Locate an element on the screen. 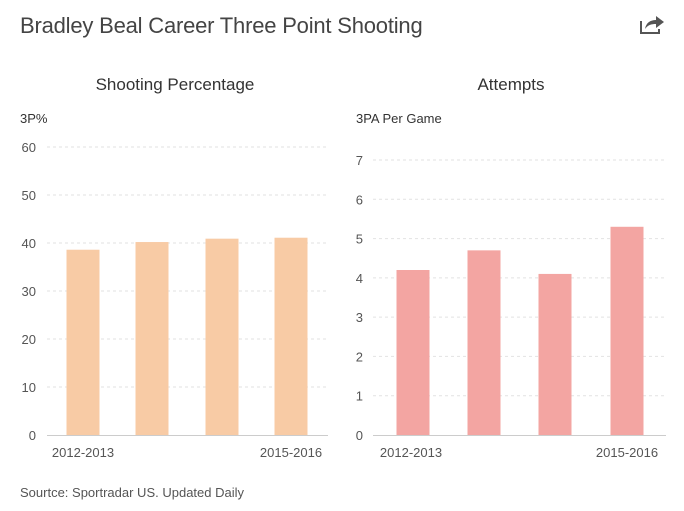 This screenshot has height=511, width=684. y-tick-label: 60 is located at coordinates (29, 147).